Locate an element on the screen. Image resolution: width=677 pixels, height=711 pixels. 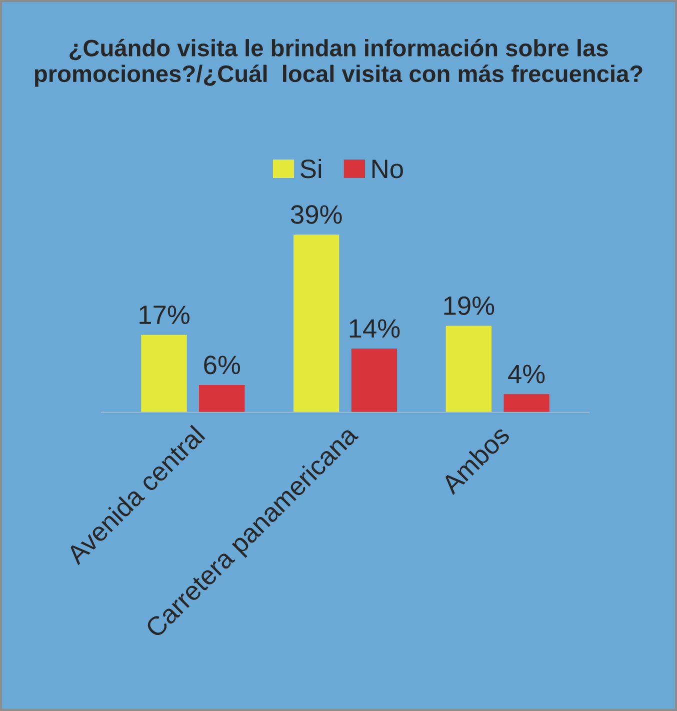
chart-title: ¿Cuándo visita le brindan información sobre las promociones?/¿Cuál local visita con más frecuencia? is located at coordinates (338, 62).